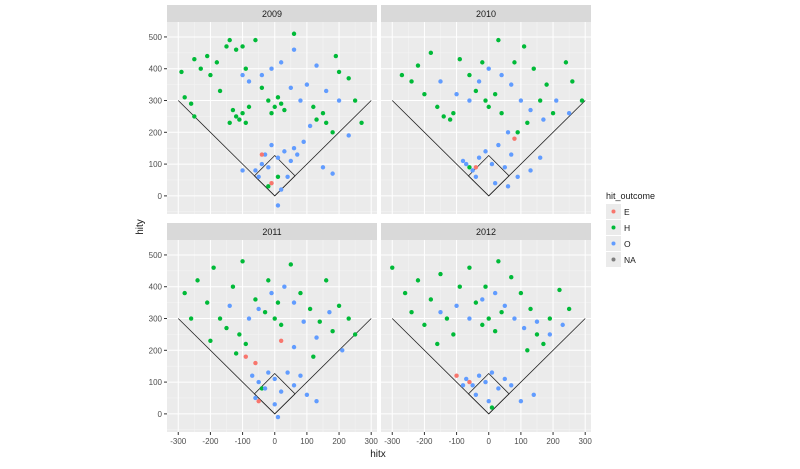 The image size is (800, 469). Describe the element at coordinates (613, 243) in the screenshot. I see `legend-swatch-O` at that location.